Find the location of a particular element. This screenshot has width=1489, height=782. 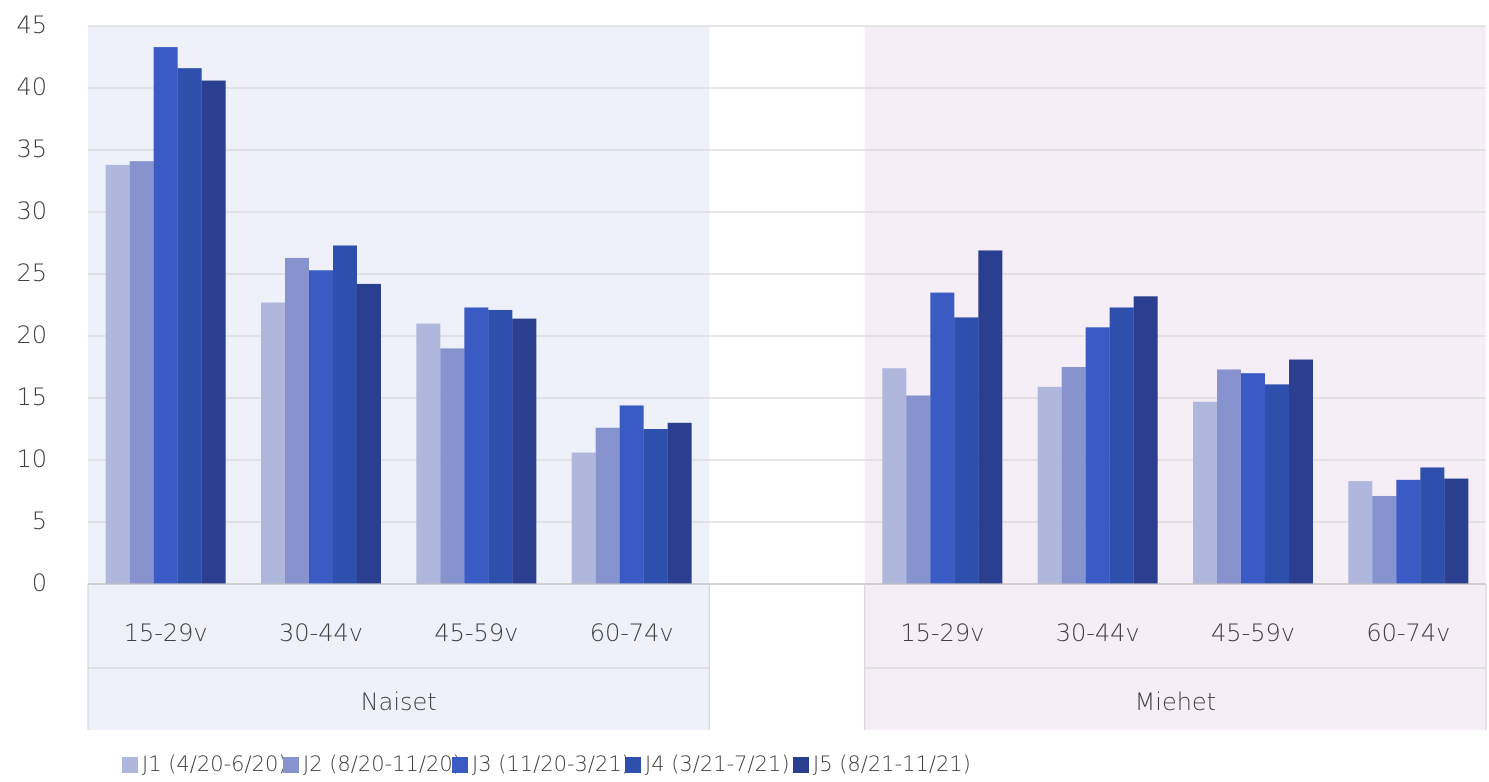

legend-label: J5 (8/21-11/21) is located at coordinates (892, 764).